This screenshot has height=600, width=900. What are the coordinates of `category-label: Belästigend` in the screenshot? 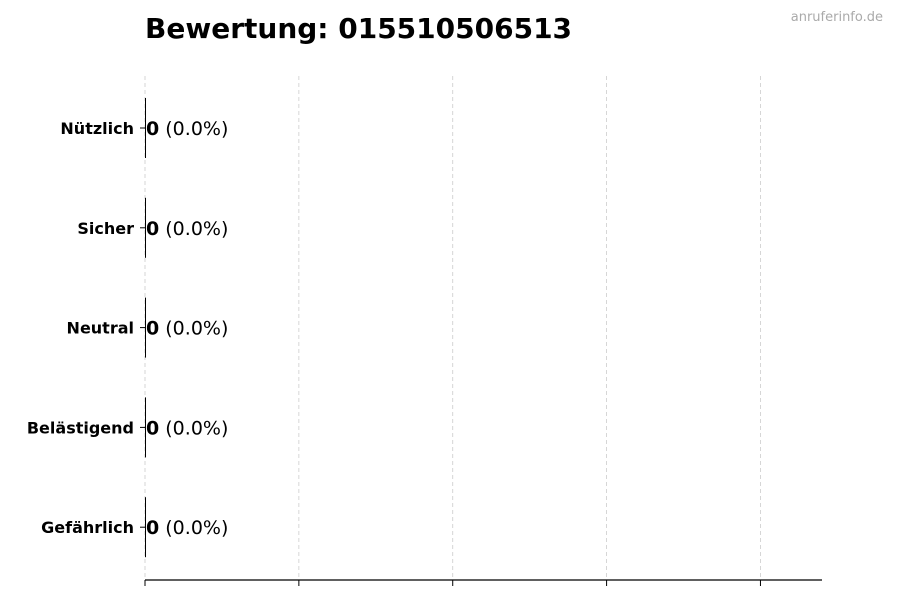 It's located at (80, 427).